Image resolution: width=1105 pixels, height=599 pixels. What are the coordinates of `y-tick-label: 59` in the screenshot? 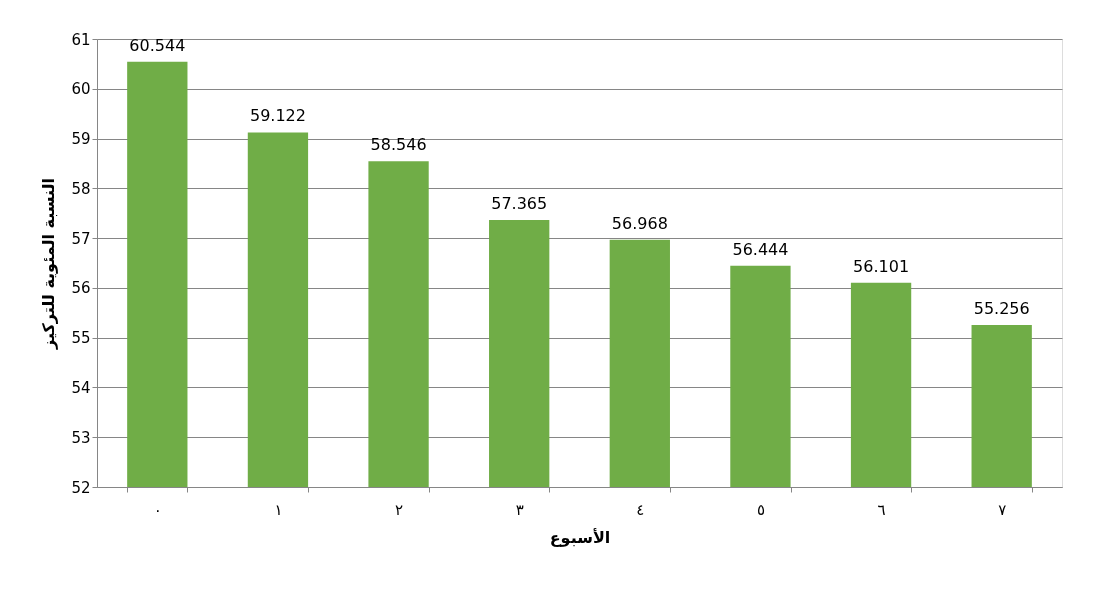 It's located at (81, 139).